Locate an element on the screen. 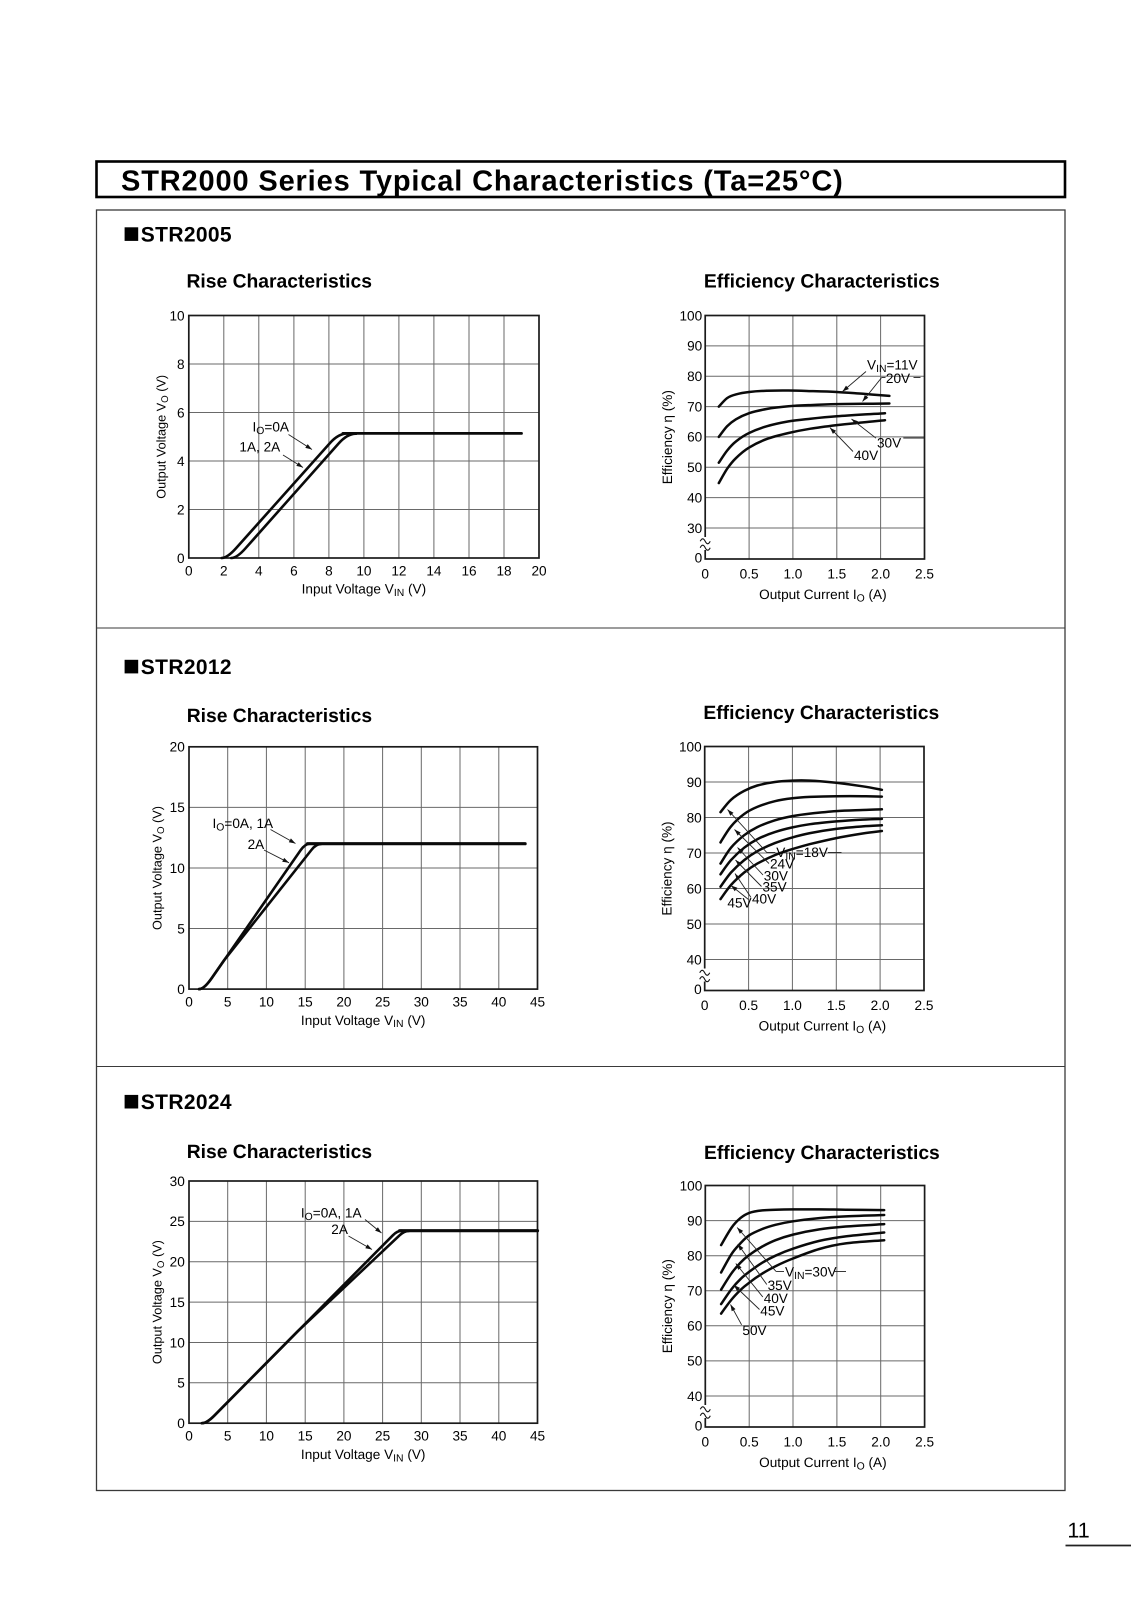 The height and width of the screenshot is (1600, 1131). svg-text: STR2024 is located at coordinates (186, 1102).